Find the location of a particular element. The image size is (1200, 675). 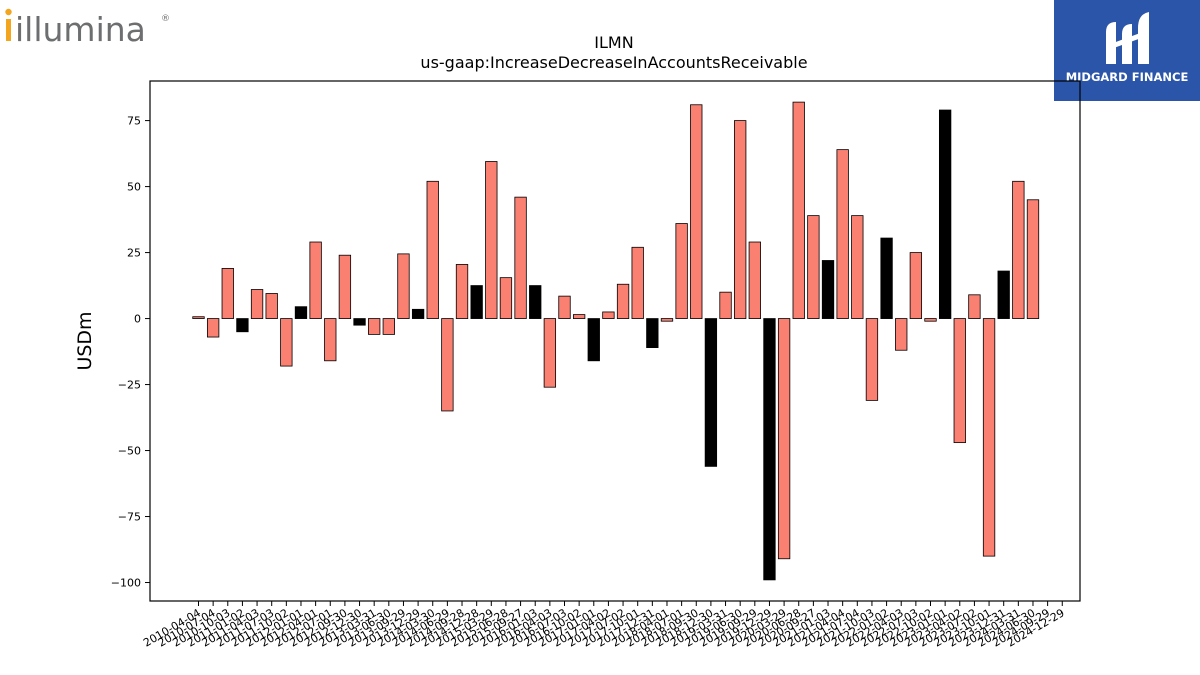

midgard-finance-logo: MIDGARD FINANCE is located at coordinates (1127, 50).